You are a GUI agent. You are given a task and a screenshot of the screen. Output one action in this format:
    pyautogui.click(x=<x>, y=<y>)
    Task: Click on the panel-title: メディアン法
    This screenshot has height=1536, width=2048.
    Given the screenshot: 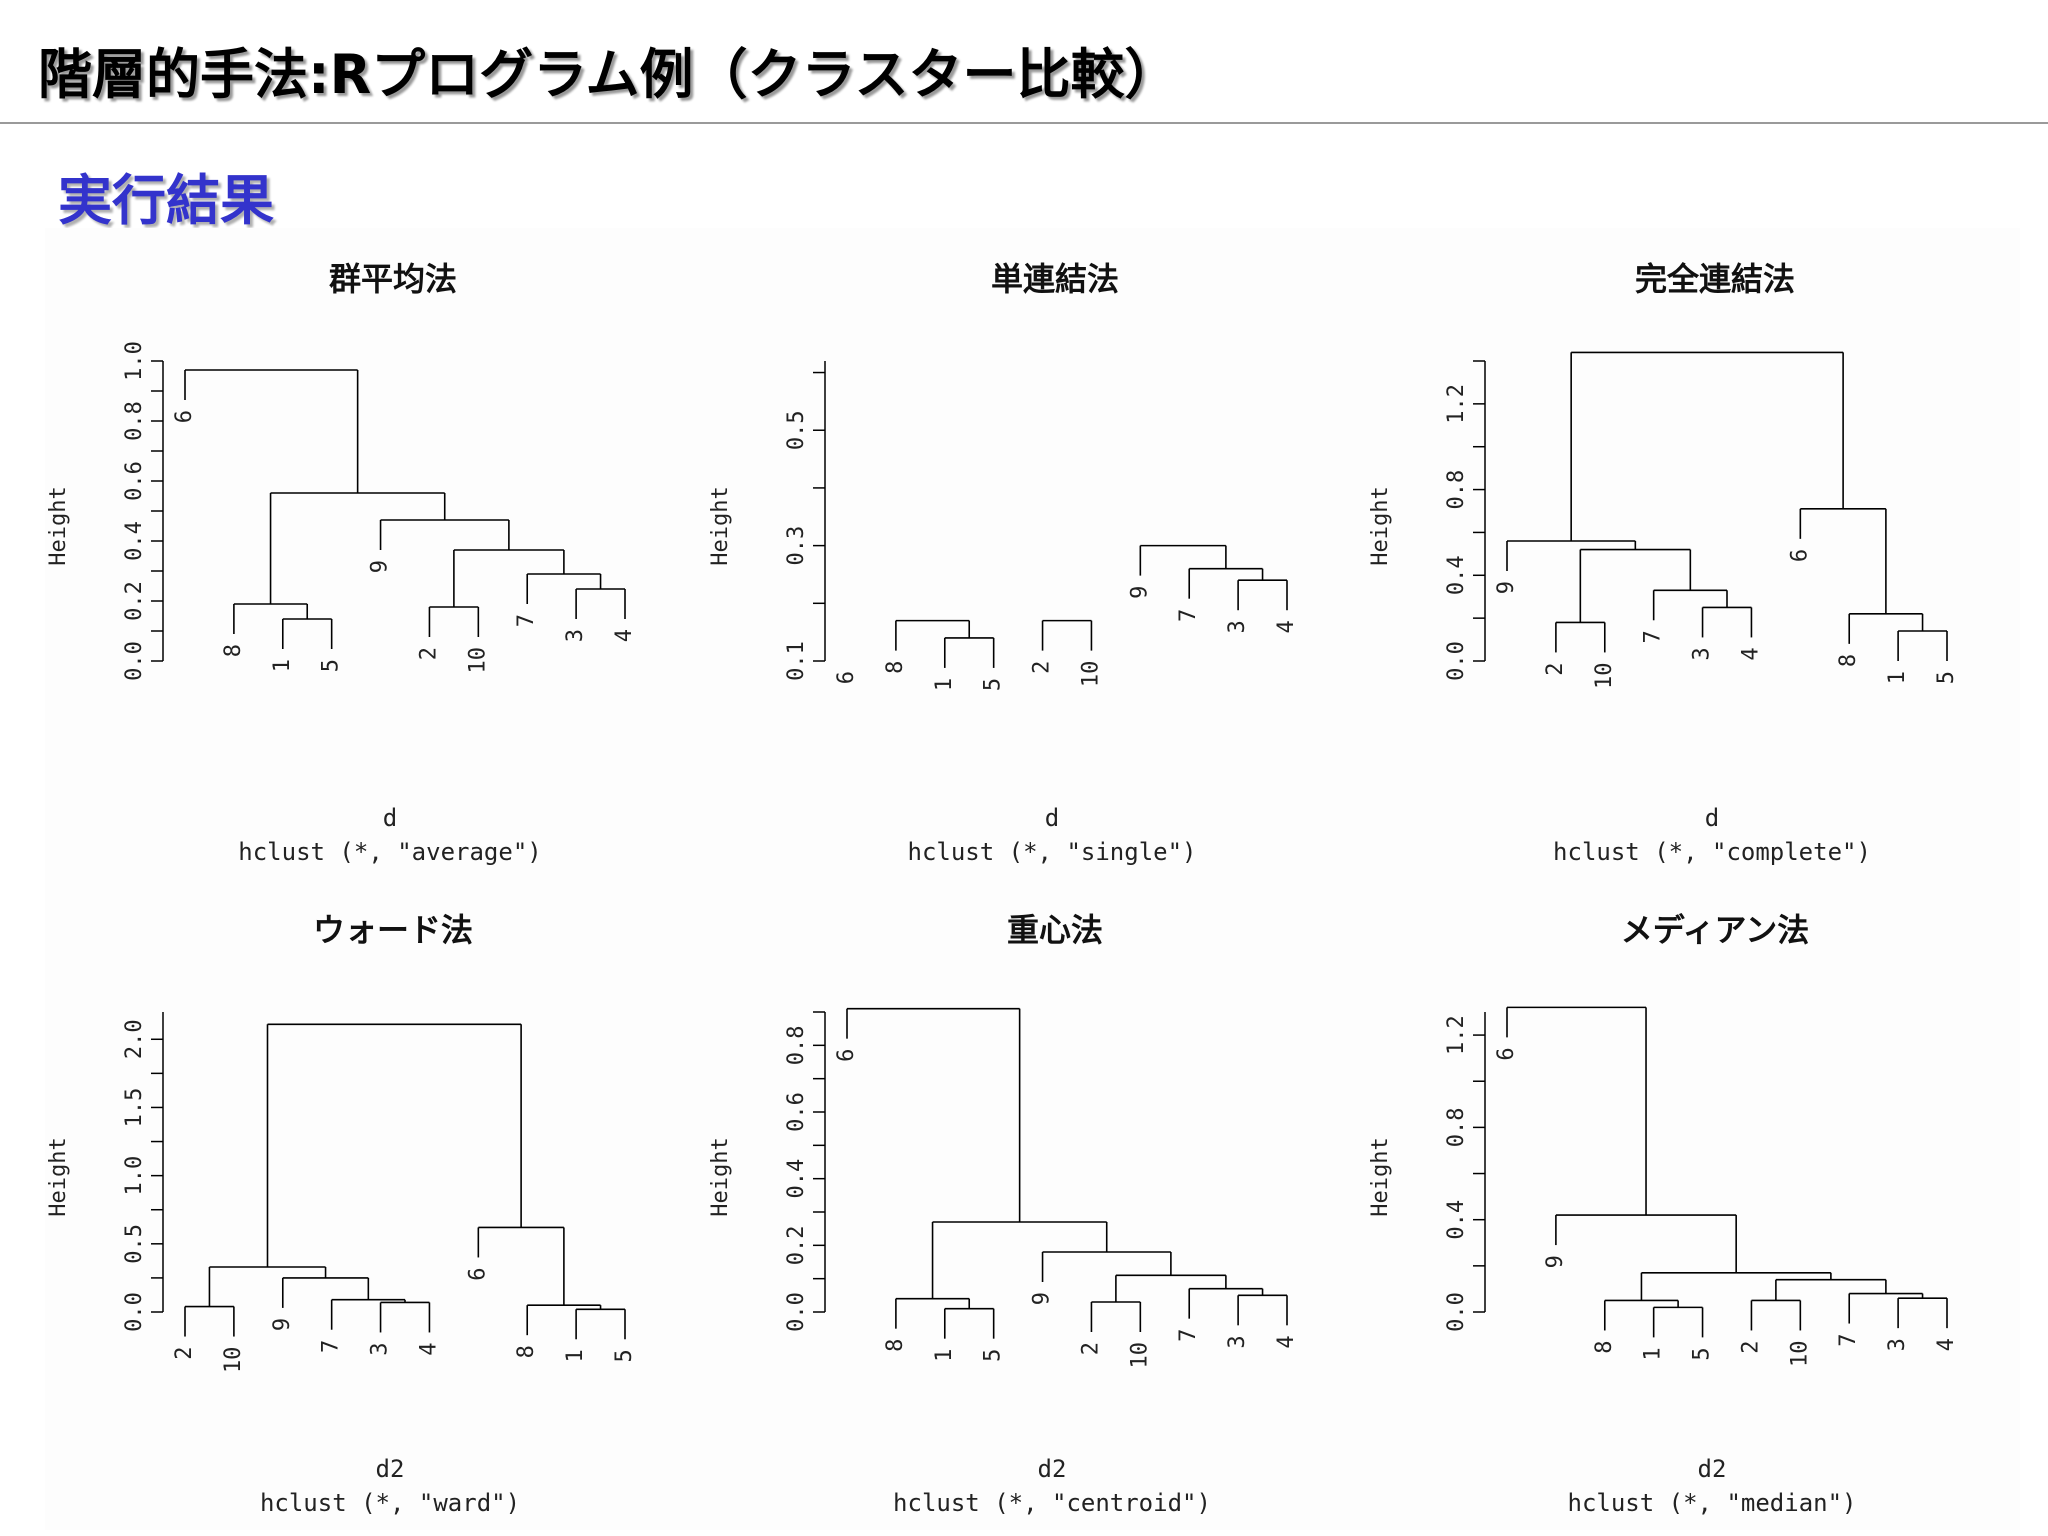 What is the action you would take?
    pyautogui.click(x=1715, y=930)
    